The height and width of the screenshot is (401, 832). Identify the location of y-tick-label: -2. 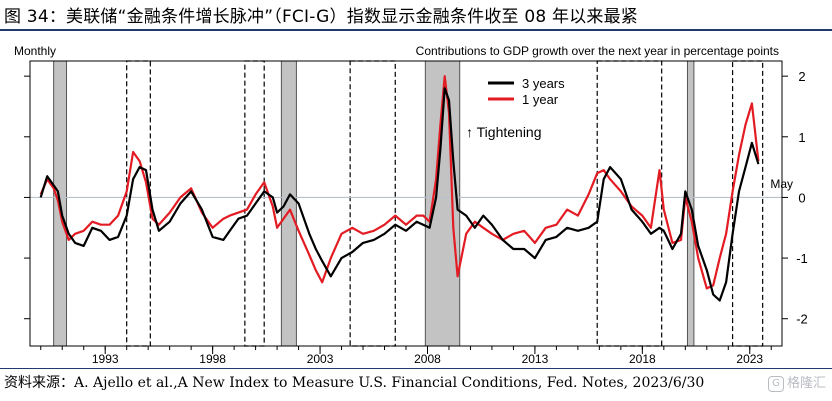
(802, 319).